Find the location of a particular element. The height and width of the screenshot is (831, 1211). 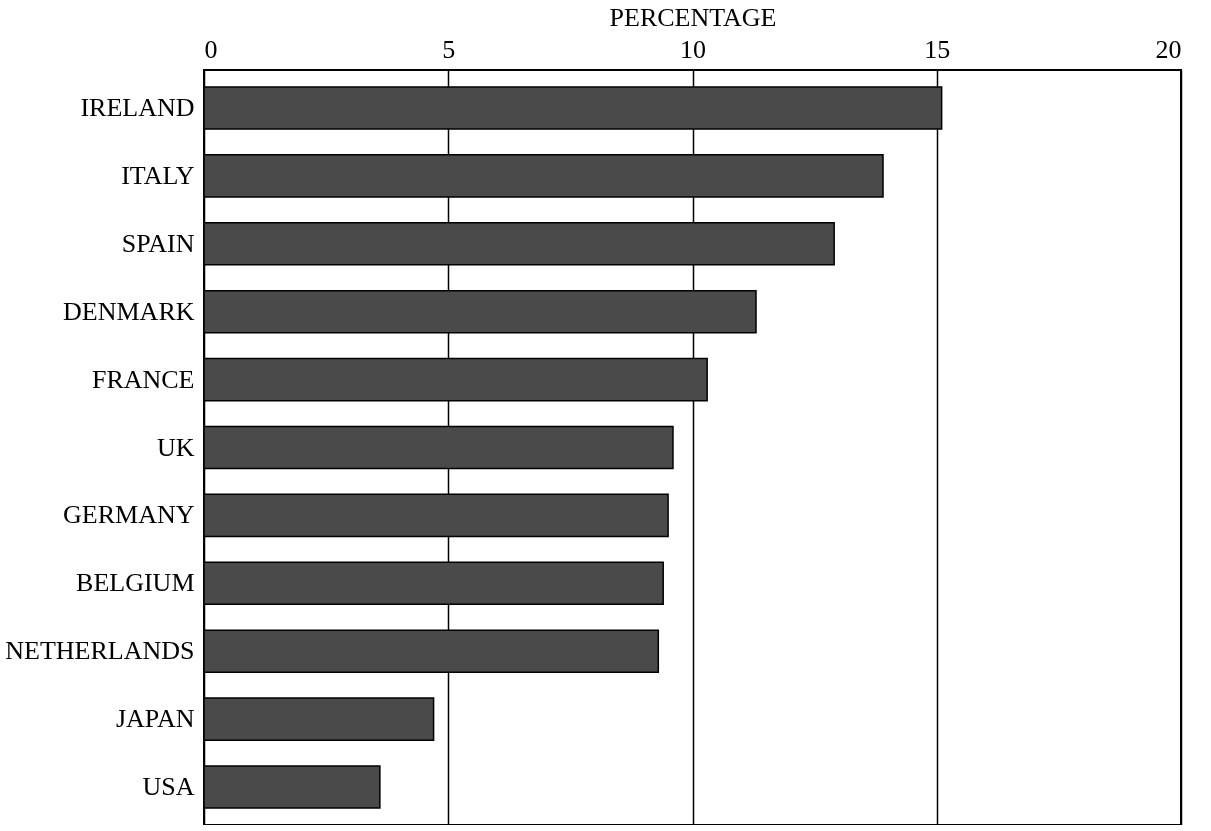

y-tick-label: ITALY is located at coordinates (158, 175).